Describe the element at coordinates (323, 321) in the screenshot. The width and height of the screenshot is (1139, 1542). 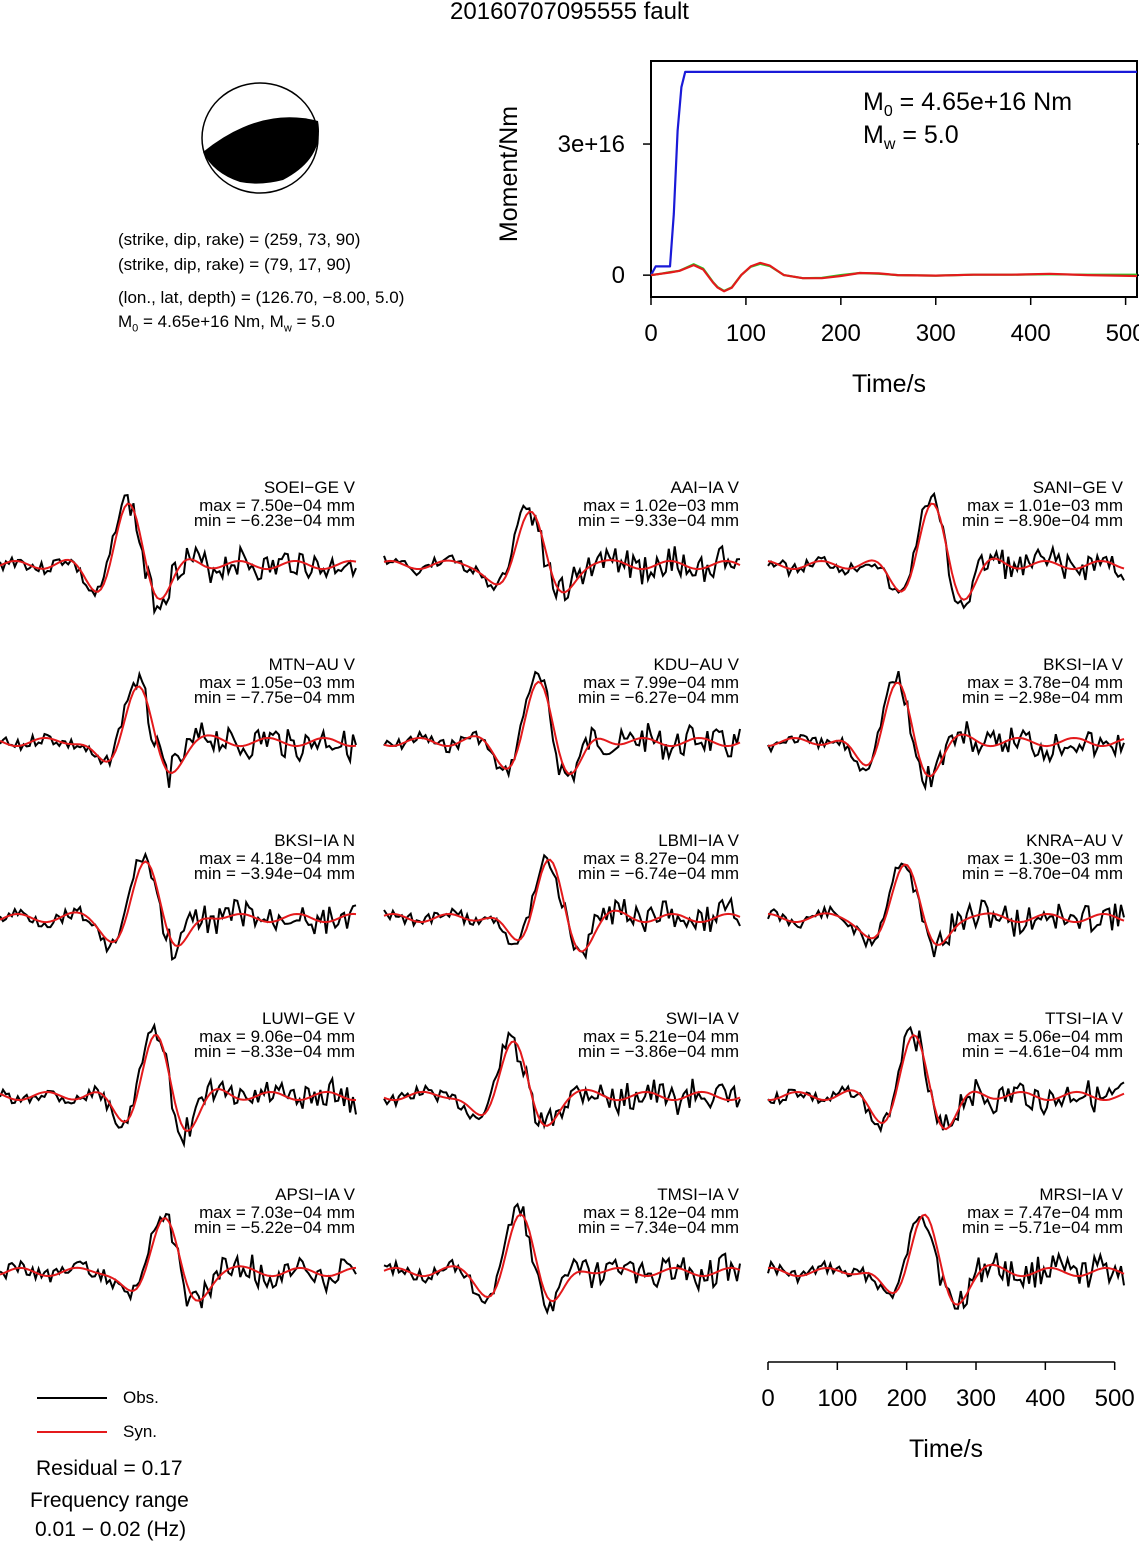
I see `mechanism-mw-value: 5.0` at that location.